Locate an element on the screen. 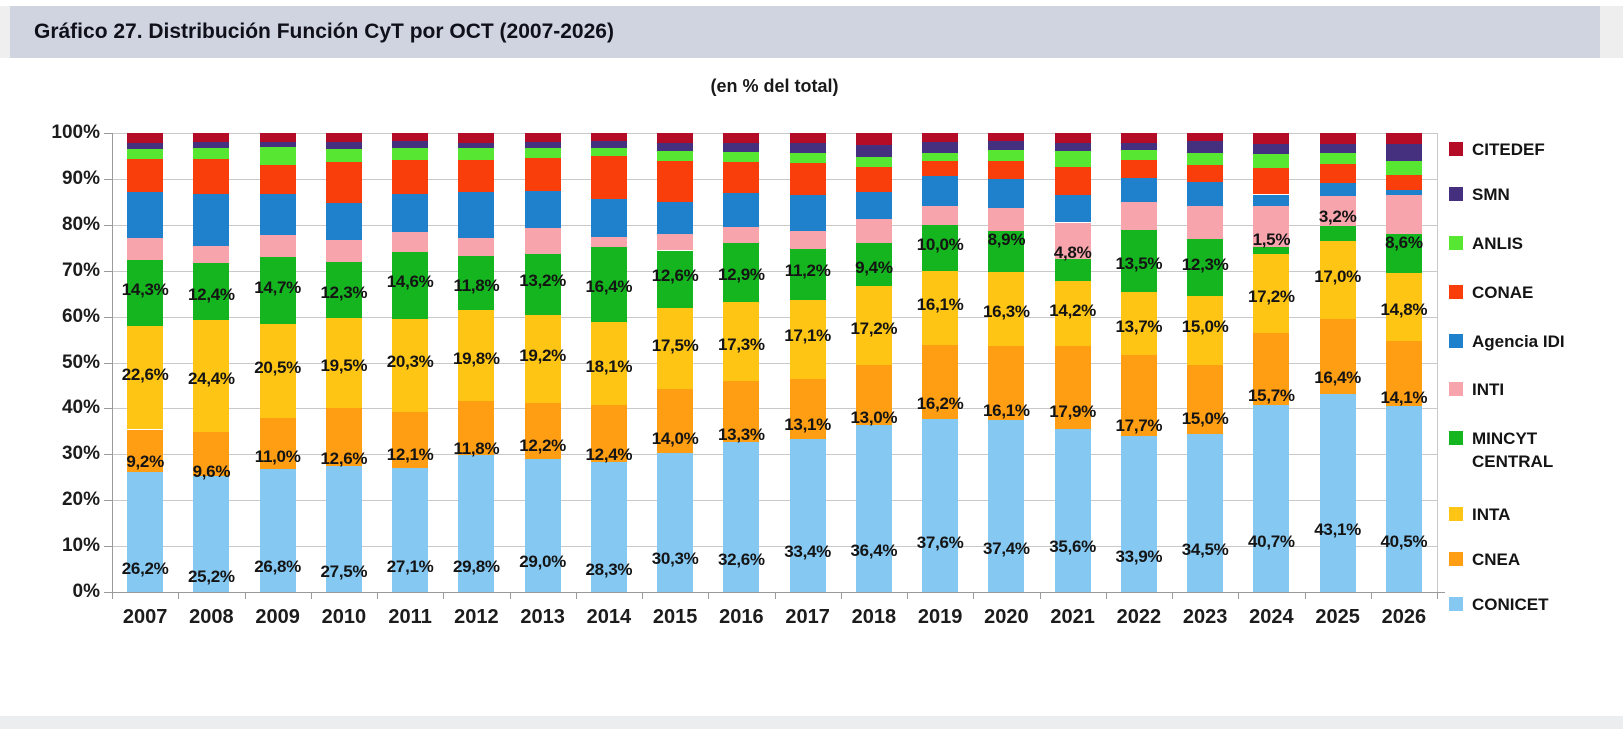 The image size is (1623, 729). bar-segment-2015-conae is located at coordinates (675, 181).